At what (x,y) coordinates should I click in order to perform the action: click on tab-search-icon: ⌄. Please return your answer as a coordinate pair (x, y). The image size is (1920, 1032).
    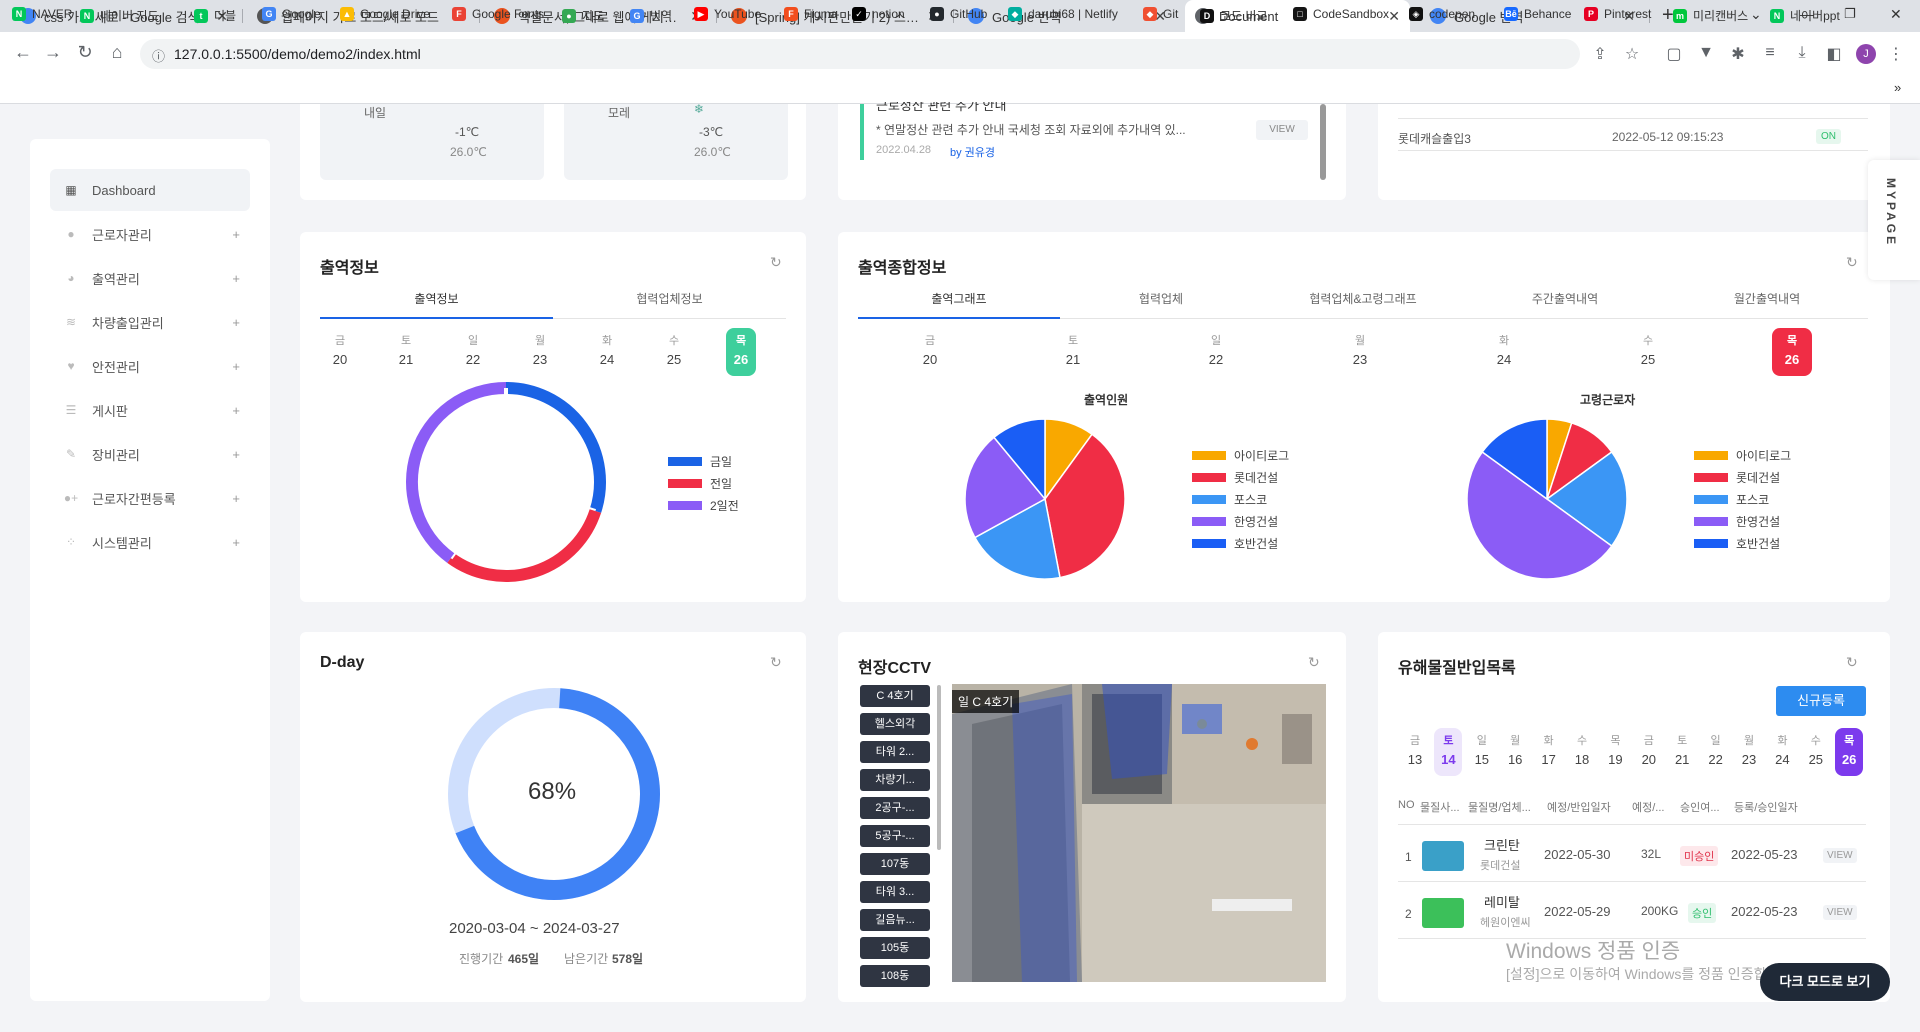
    Looking at the image, I should click on (1756, 14).